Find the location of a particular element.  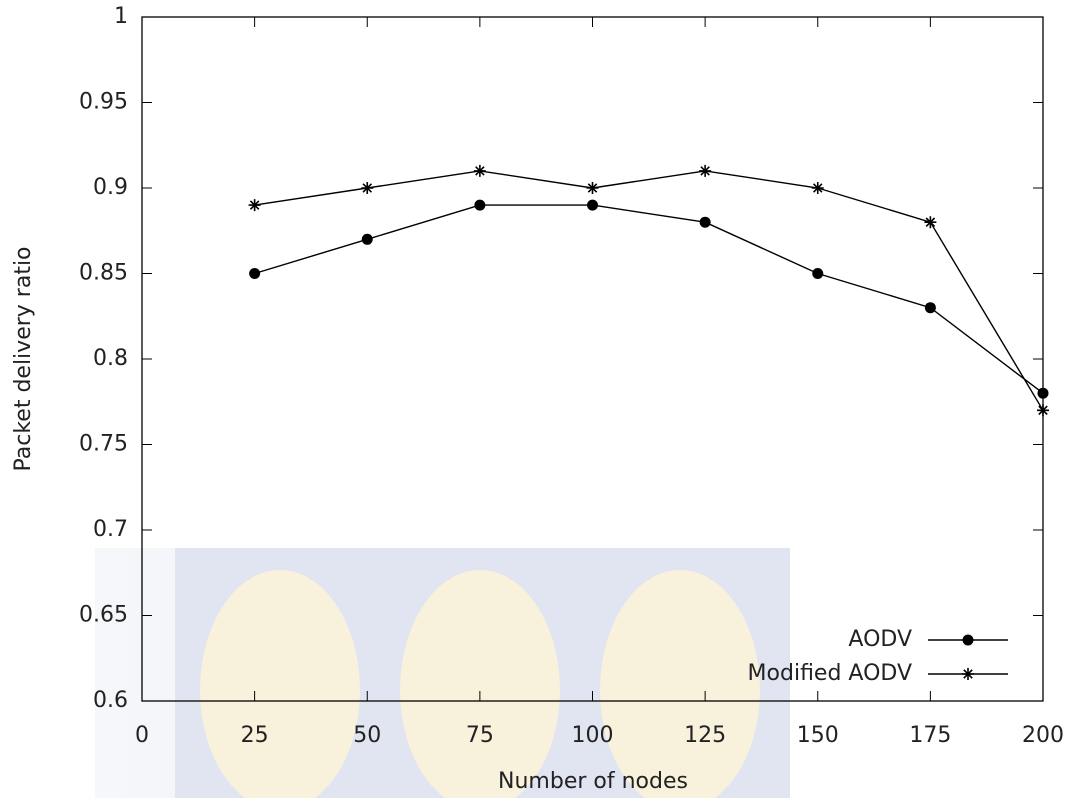

legend-label: AODV is located at coordinates (880, 639).